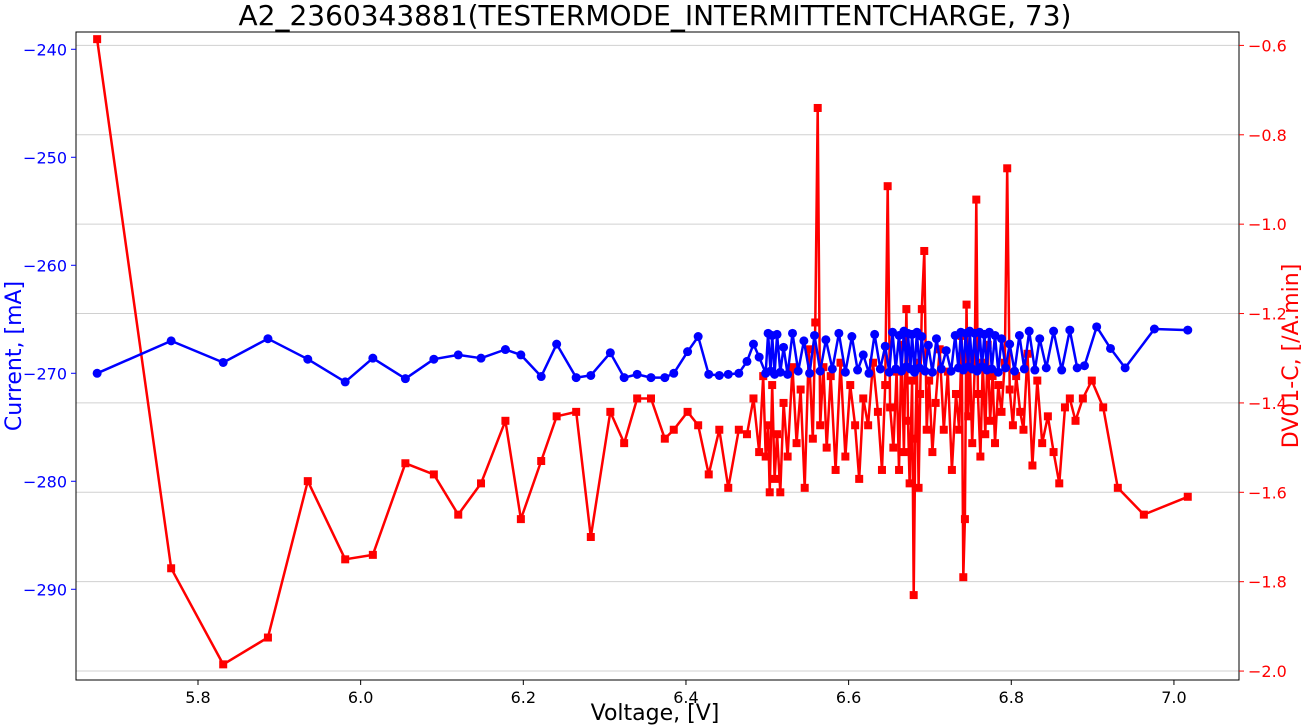 The height and width of the screenshot is (727, 1308). Describe the element at coordinates (45, 49) in the screenshot. I see `y-left-tick-label: −240` at that location.